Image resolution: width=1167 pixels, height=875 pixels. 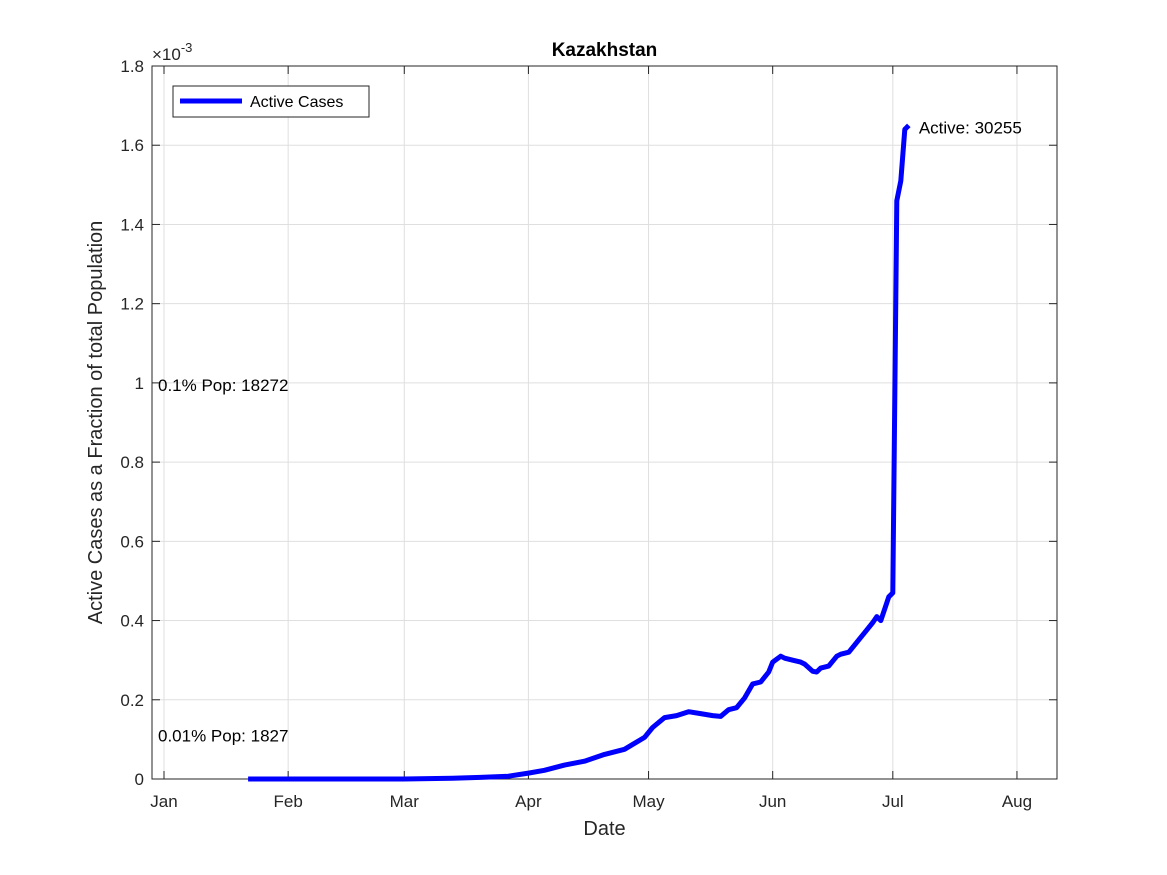 What do you see at coordinates (1017, 801) in the screenshot?
I see `x-tick-label: Aug` at bounding box center [1017, 801].